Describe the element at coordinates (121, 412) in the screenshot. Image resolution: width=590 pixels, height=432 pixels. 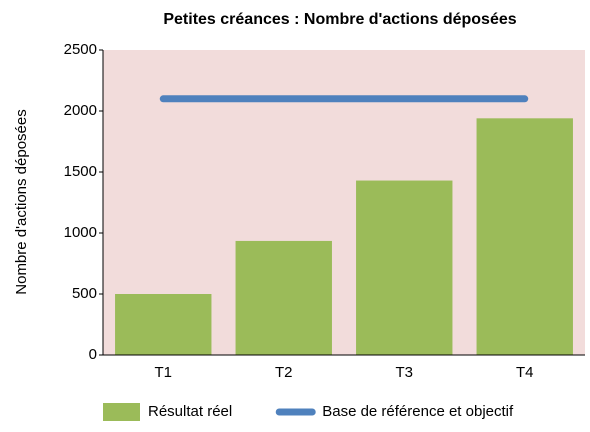
I see `legend-swatch` at that location.